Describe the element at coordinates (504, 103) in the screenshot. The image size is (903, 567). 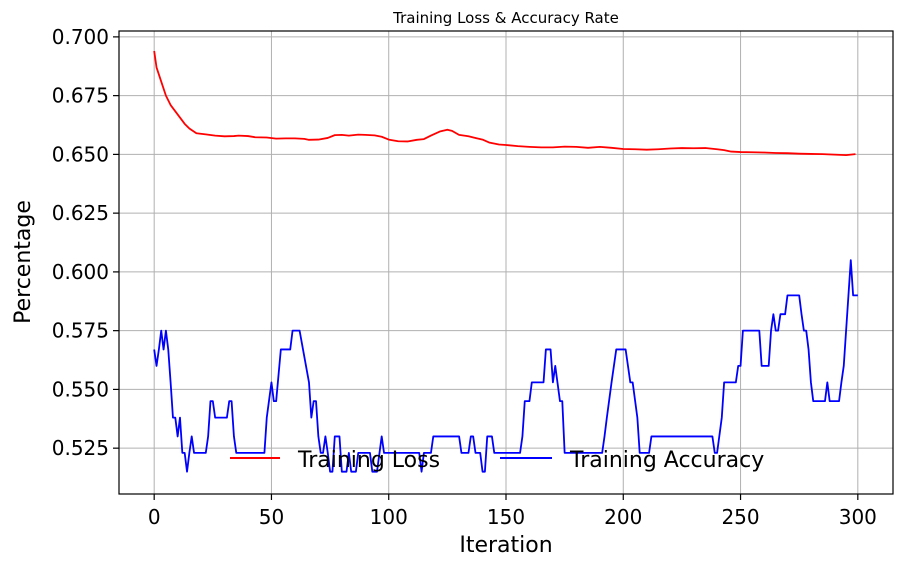
I see `series-line-training-loss` at that location.